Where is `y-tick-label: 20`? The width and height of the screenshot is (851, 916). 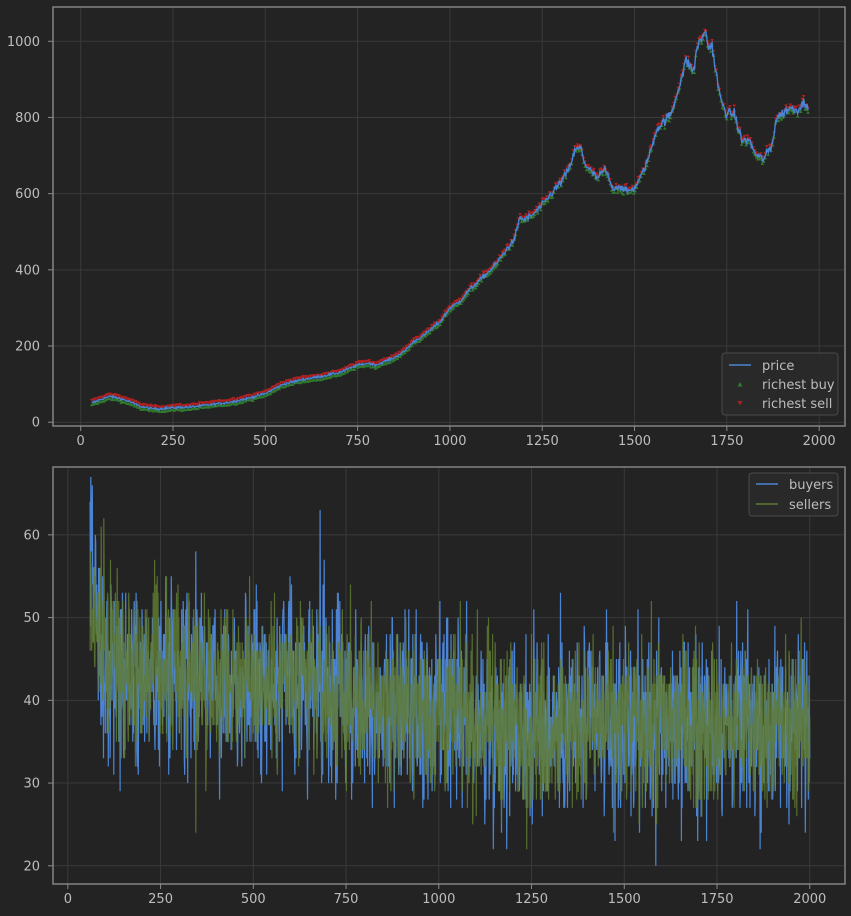
y-tick-label: 20 is located at coordinates (31, 866).